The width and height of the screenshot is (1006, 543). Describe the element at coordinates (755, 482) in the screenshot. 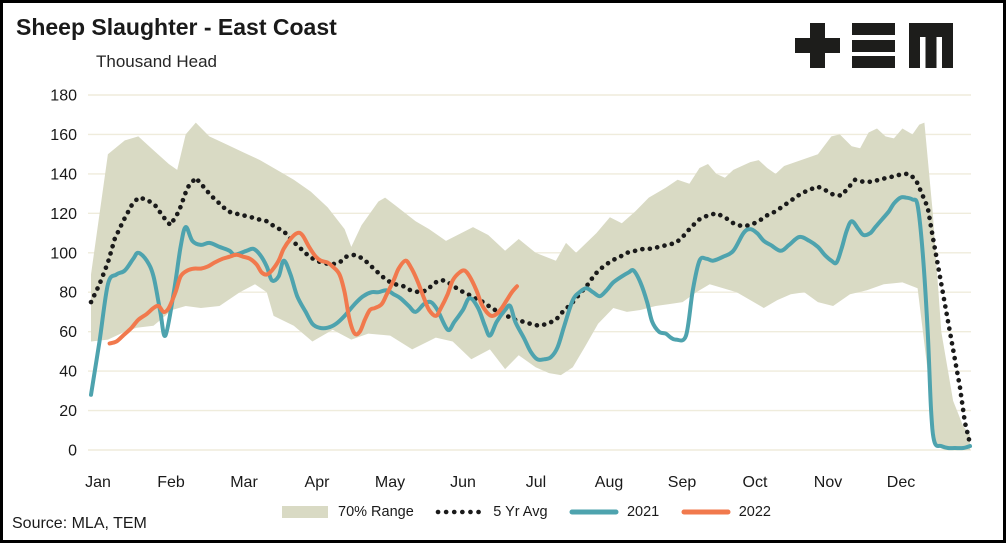

I see `x-tick-label-oct: Oct` at that location.